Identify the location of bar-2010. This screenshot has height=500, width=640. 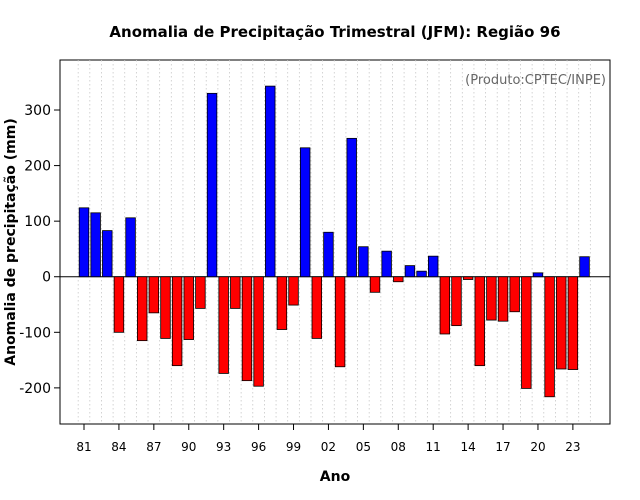
(421, 274).